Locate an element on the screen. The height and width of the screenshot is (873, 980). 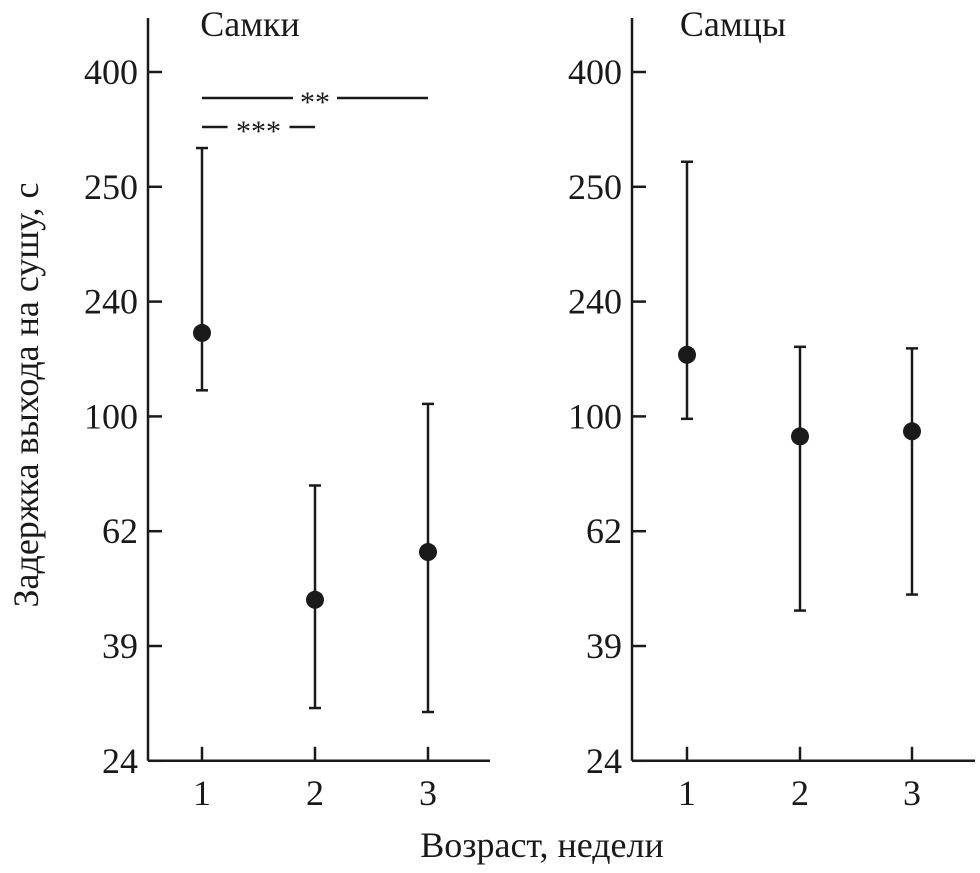
x-axis-title: Возраст, недели is located at coordinates (542, 845).